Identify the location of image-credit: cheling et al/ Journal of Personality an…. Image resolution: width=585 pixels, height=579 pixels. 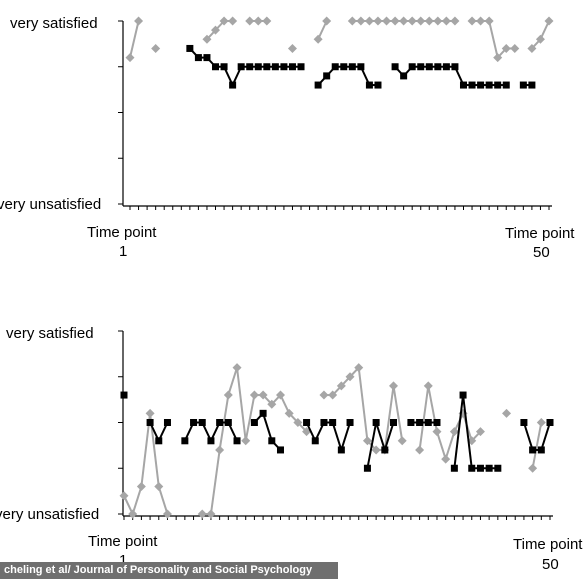
(169, 570).